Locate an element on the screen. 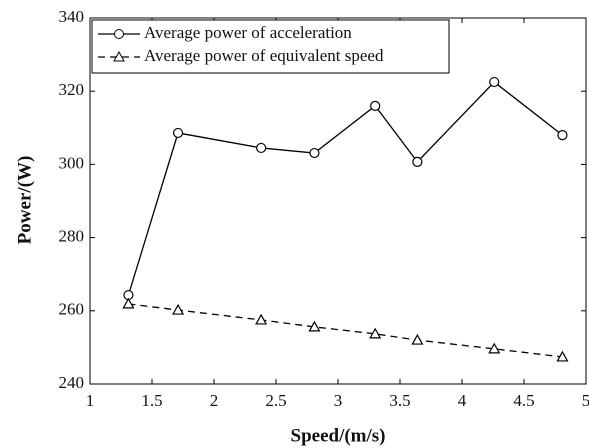  y-axis-title: Power/(W) is located at coordinates (24, 200).